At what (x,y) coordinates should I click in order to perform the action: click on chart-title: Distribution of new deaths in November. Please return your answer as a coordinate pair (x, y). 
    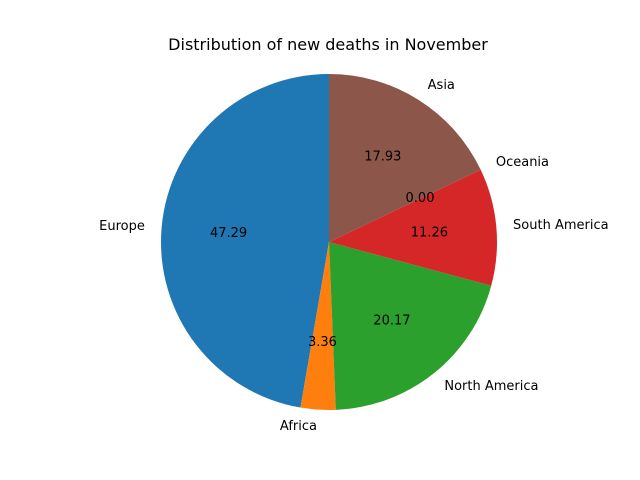
    Looking at the image, I should click on (328, 44).